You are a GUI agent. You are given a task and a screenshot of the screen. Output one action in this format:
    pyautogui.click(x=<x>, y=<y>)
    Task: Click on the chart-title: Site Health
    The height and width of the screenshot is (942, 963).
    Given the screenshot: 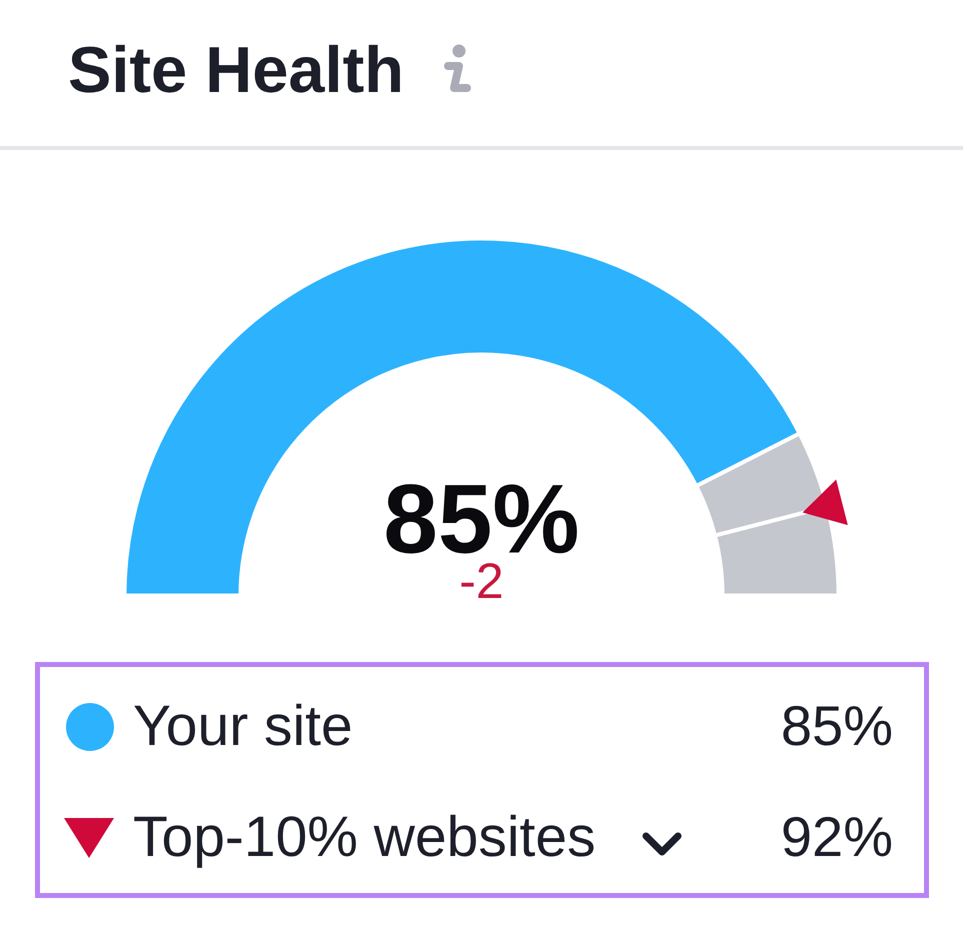 What is the action you would take?
    pyautogui.click(x=236, y=69)
    